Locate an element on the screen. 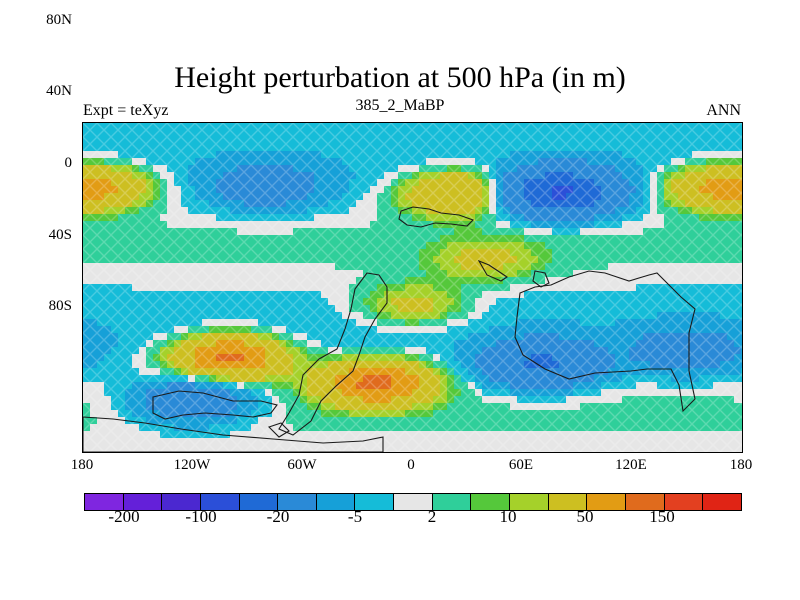 The width and height of the screenshot is (800, 600). coastline-island-a is located at coordinates (278, 430).